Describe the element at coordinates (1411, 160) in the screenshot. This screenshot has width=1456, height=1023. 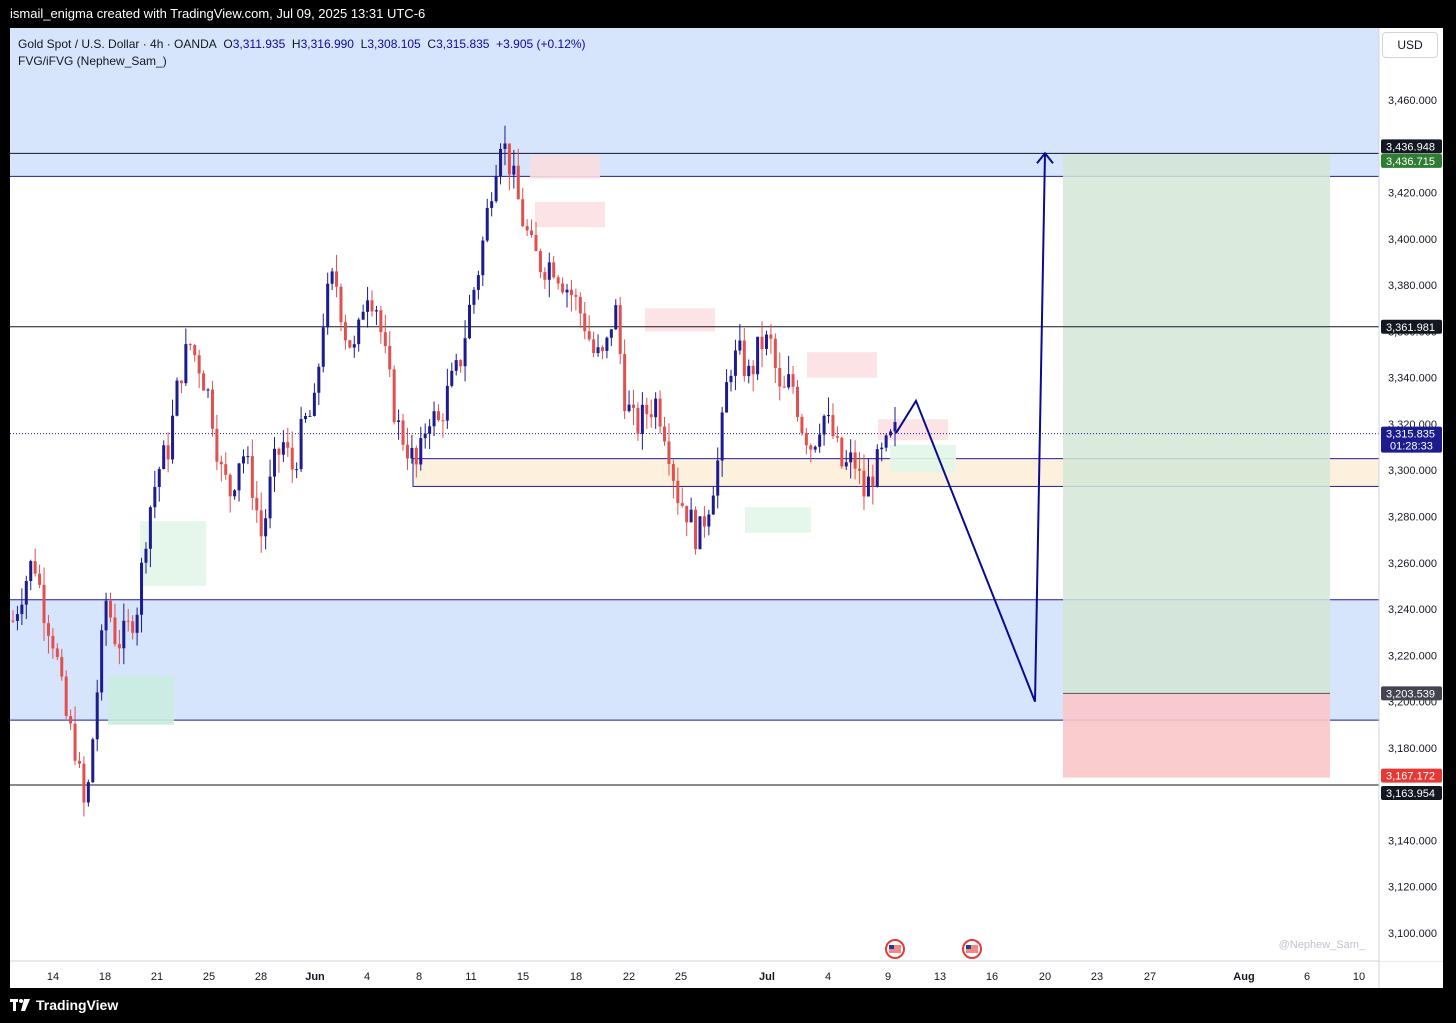
I see `price-tag` at that location.